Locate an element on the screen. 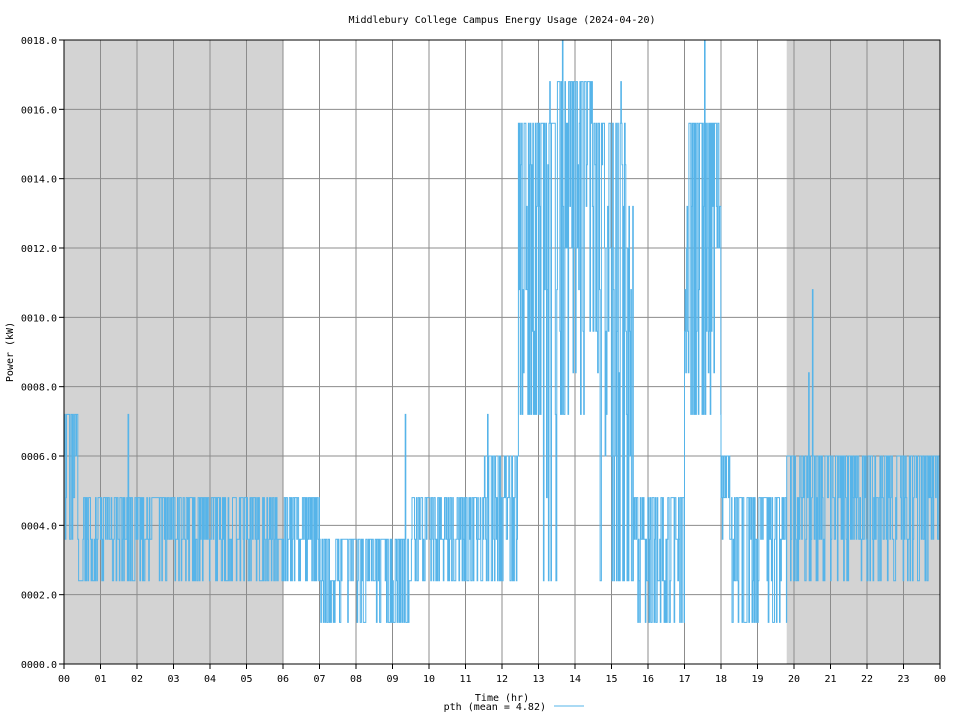  x-tick-label-21: 21 is located at coordinates (830, 679).